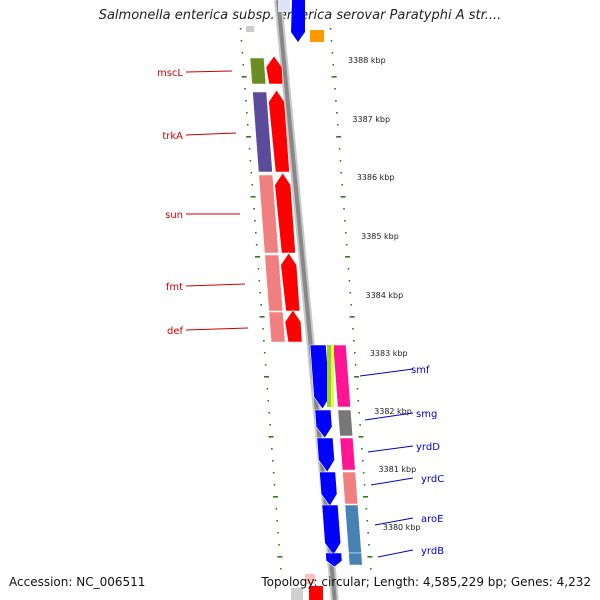 This screenshot has height=600, width=600. Describe the element at coordinates (347, 454) in the screenshot. I see `yrdD-block` at that location.